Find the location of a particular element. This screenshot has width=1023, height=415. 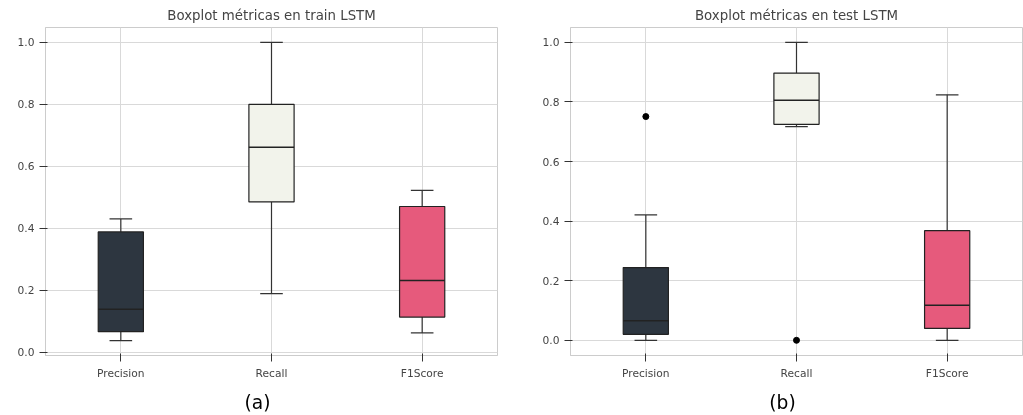

text: (b) is located at coordinates (782, 403).